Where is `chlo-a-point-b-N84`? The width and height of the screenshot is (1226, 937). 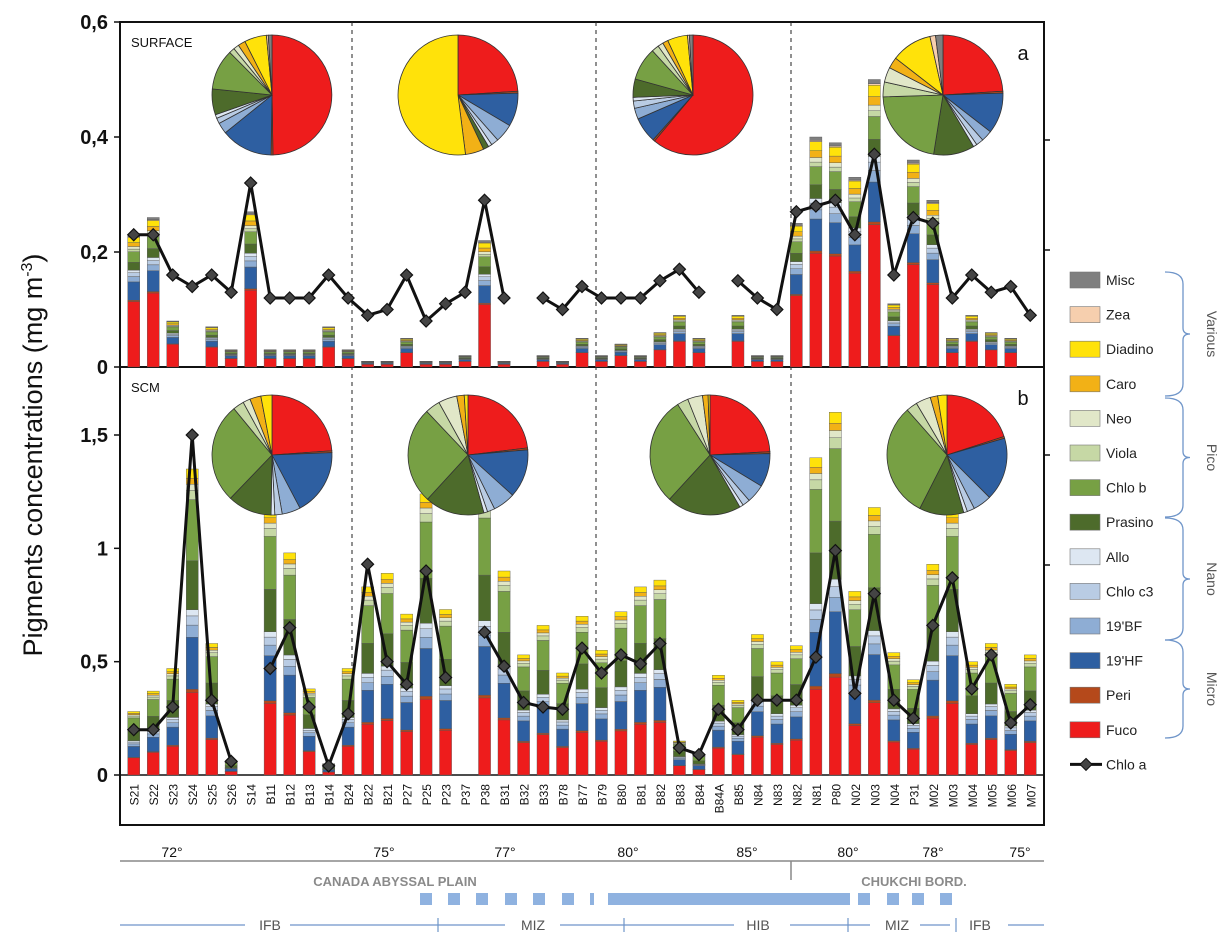 chlo-a-point-b-N84 is located at coordinates (757, 700).